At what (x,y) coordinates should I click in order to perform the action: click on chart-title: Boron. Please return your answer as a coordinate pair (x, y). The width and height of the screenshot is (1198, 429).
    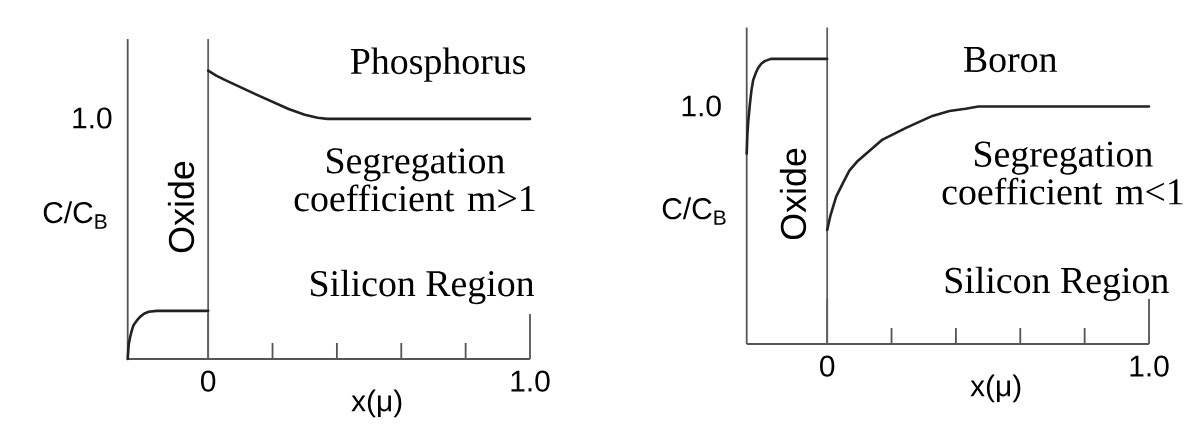
    Looking at the image, I should click on (1010, 60).